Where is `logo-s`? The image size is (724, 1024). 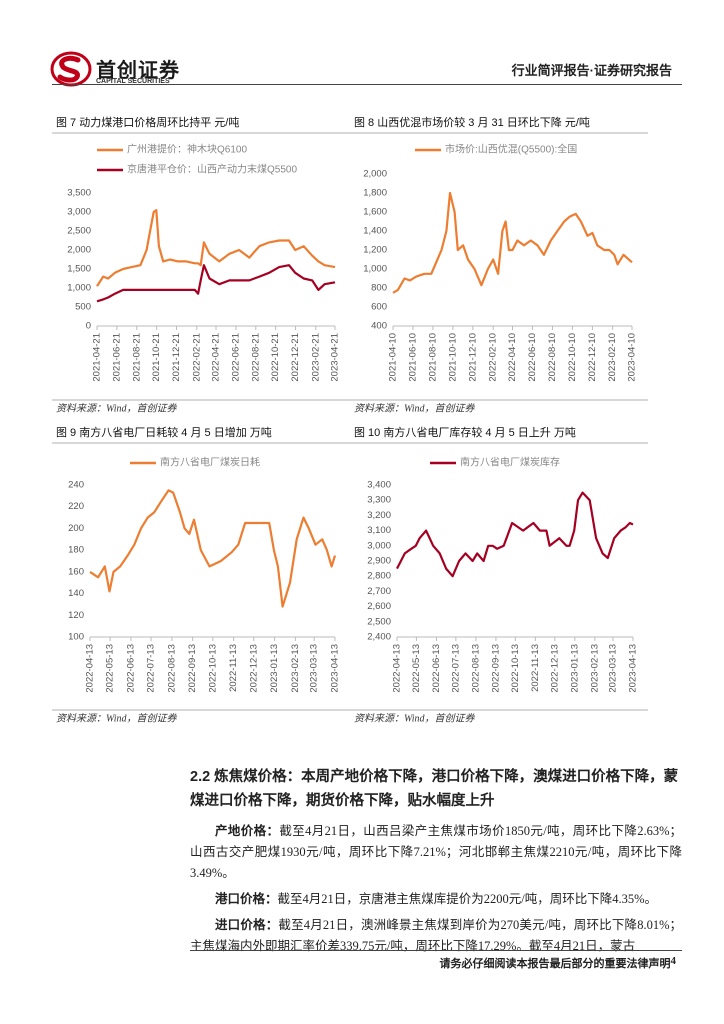 logo-s is located at coordinates (69, 69).